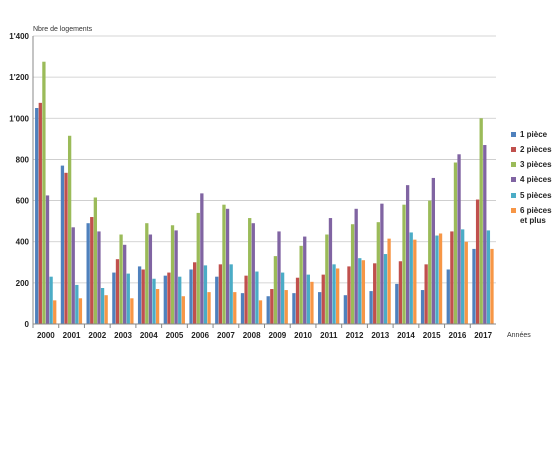 The height and width of the screenshot is (450, 555). I want to click on x-tick-label: 2014, so click(406, 335).